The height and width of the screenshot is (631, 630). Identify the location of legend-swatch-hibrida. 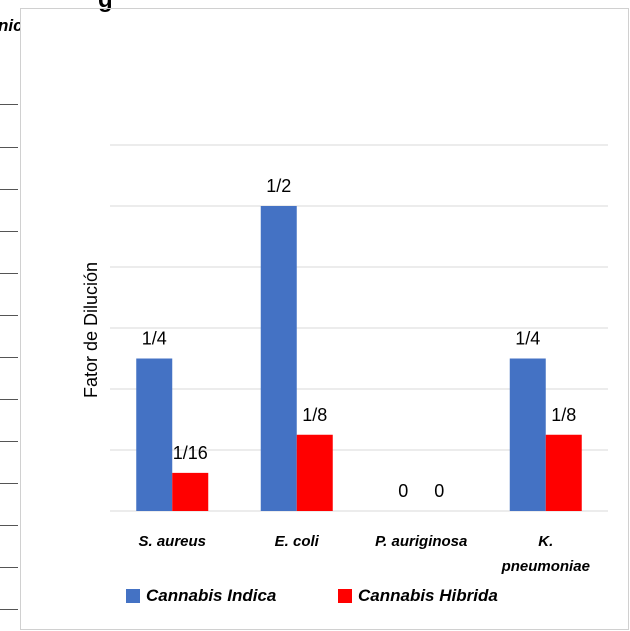
(345, 596).